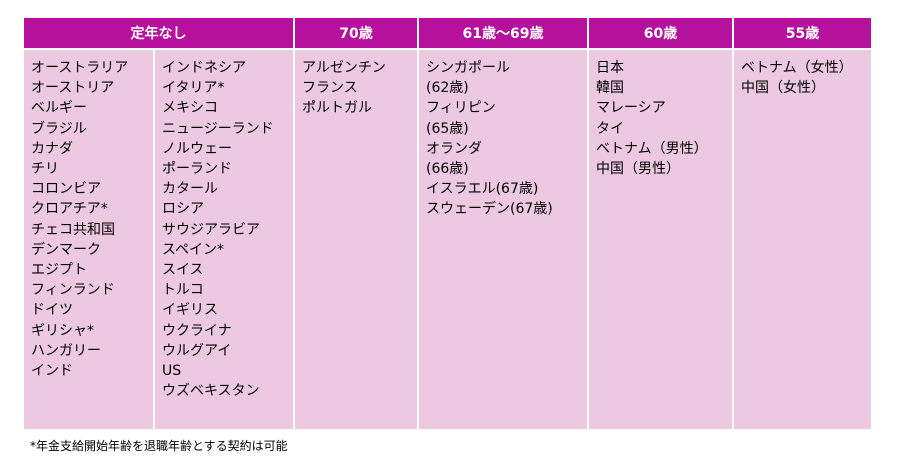 This screenshot has width=900, height=472. What do you see at coordinates (802, 33) in the screenshot?
I see `header-age-55: 55歳` at bounding box center [802, 33].